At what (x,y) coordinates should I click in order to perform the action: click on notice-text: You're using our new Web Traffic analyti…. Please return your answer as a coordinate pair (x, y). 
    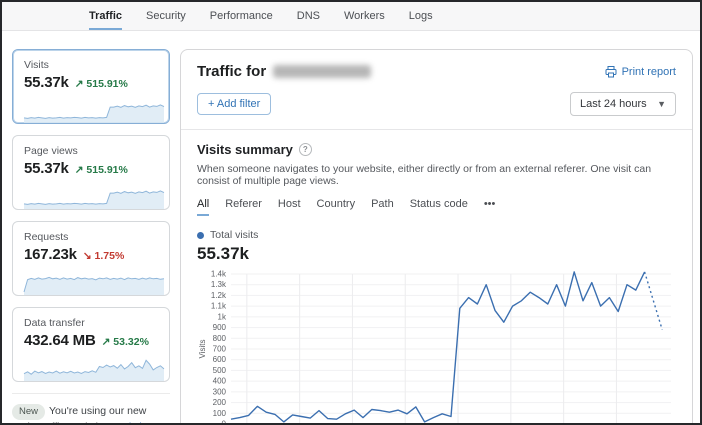
    Looking at the image, I should click on (79, 414).